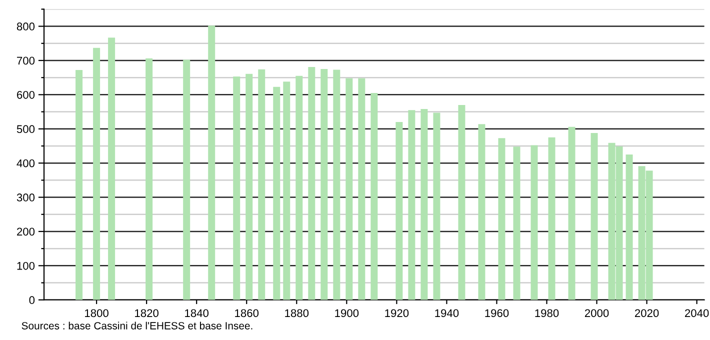 This screenshot has height=340, width=710. What do you see at coordinates (397, 313) in the screenshot?
I see `x-tick-label: 1920` at bounding box center [397, 313].